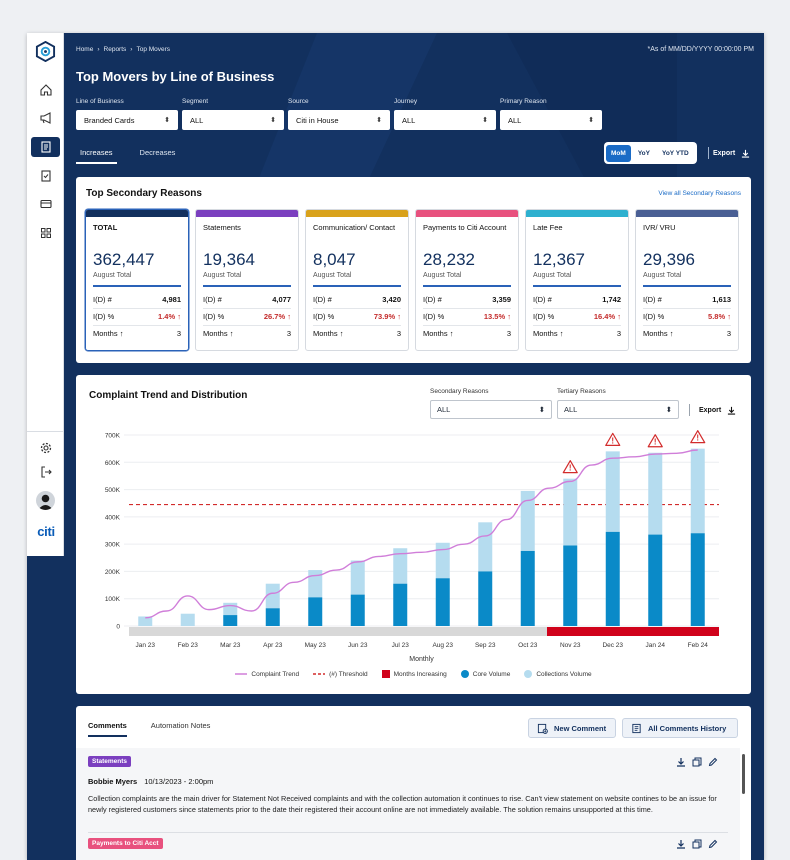 The height and width of the screenshot is (860, 790). I want to click on alert-icon, so click(570, 467).